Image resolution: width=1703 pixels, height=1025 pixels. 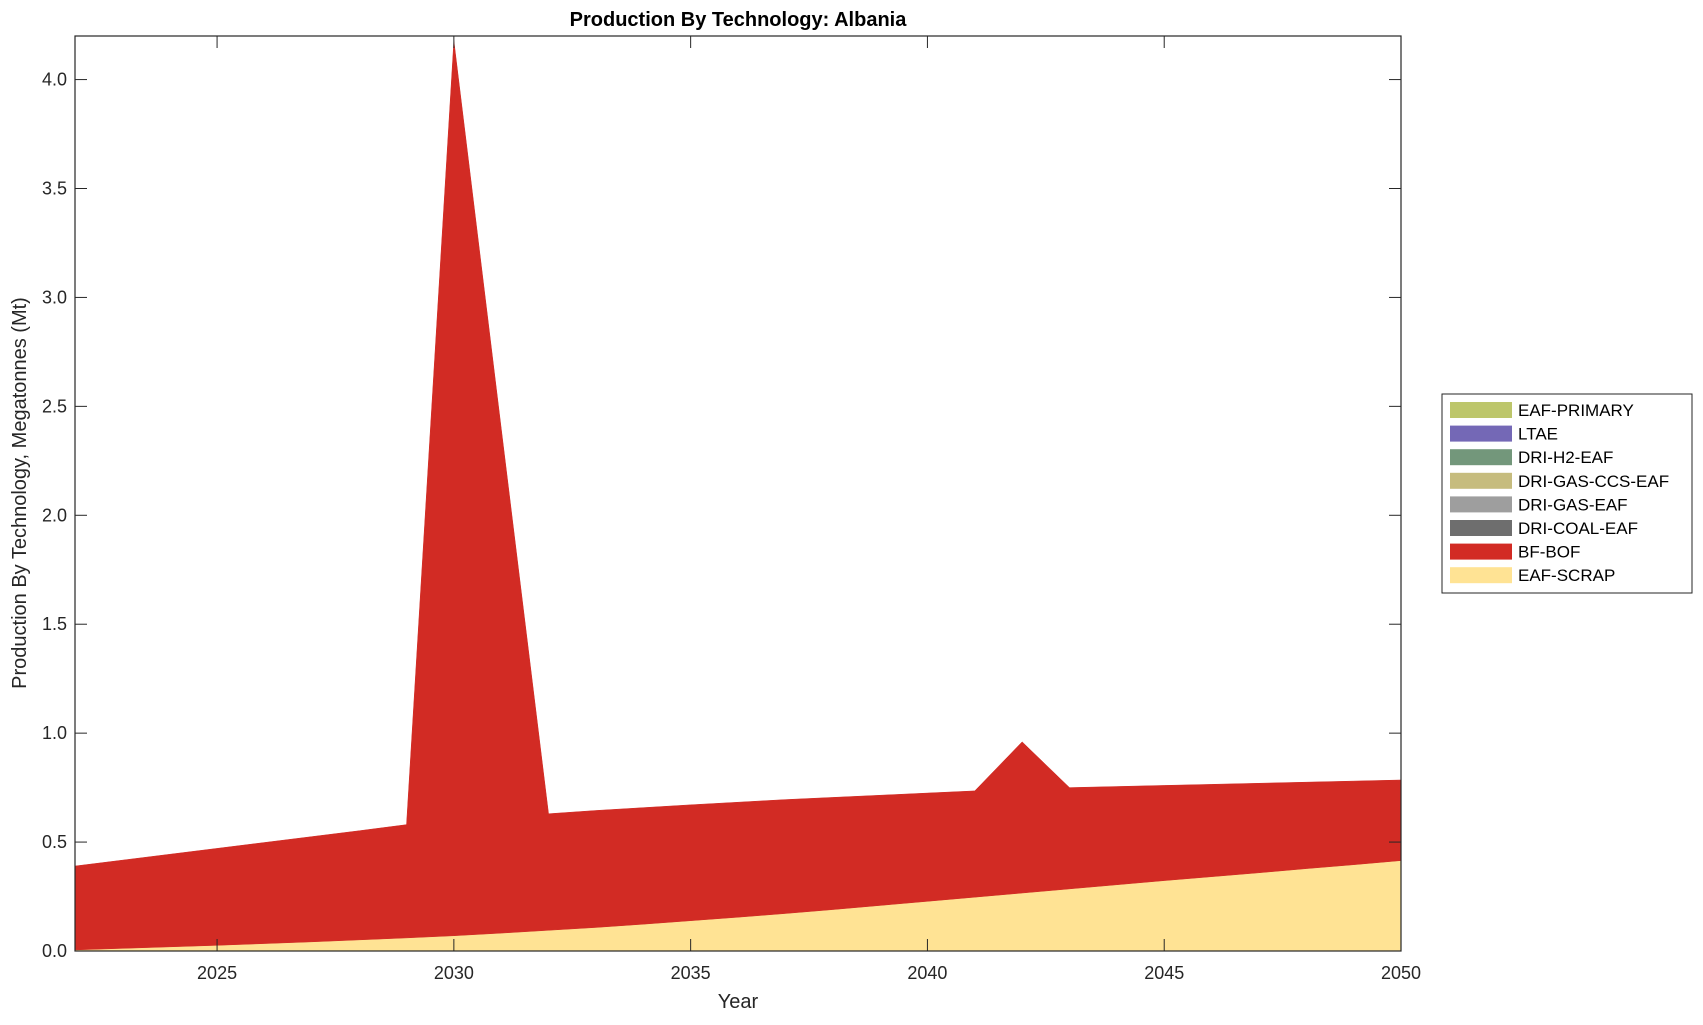 What do you see at coordinates (1578, 528) in the screenshot?
I see `legend-label-dri-coal-eaf: DRI-COAL-EAF` at bounding box center [1578, 528].